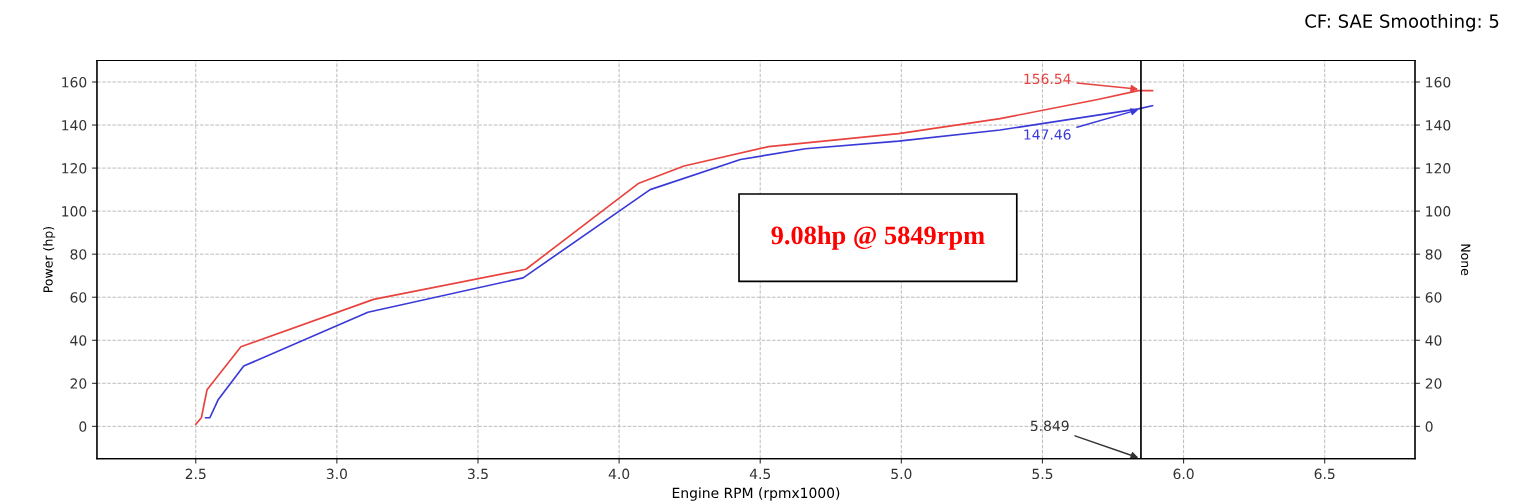 The height and width of the screenshot is (504, 1515). Describe the element at coordinates (78, 340) in the screenshot. I see `y-tick-label: 40` at that location.